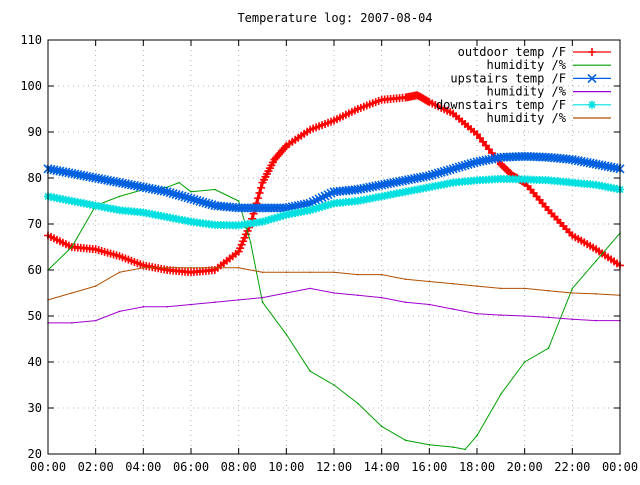 This screenshot has width=640, height=485. Describe the element at coordinates (31, 40) in the screenshot. I see `y-tick-label: 110` at that location.